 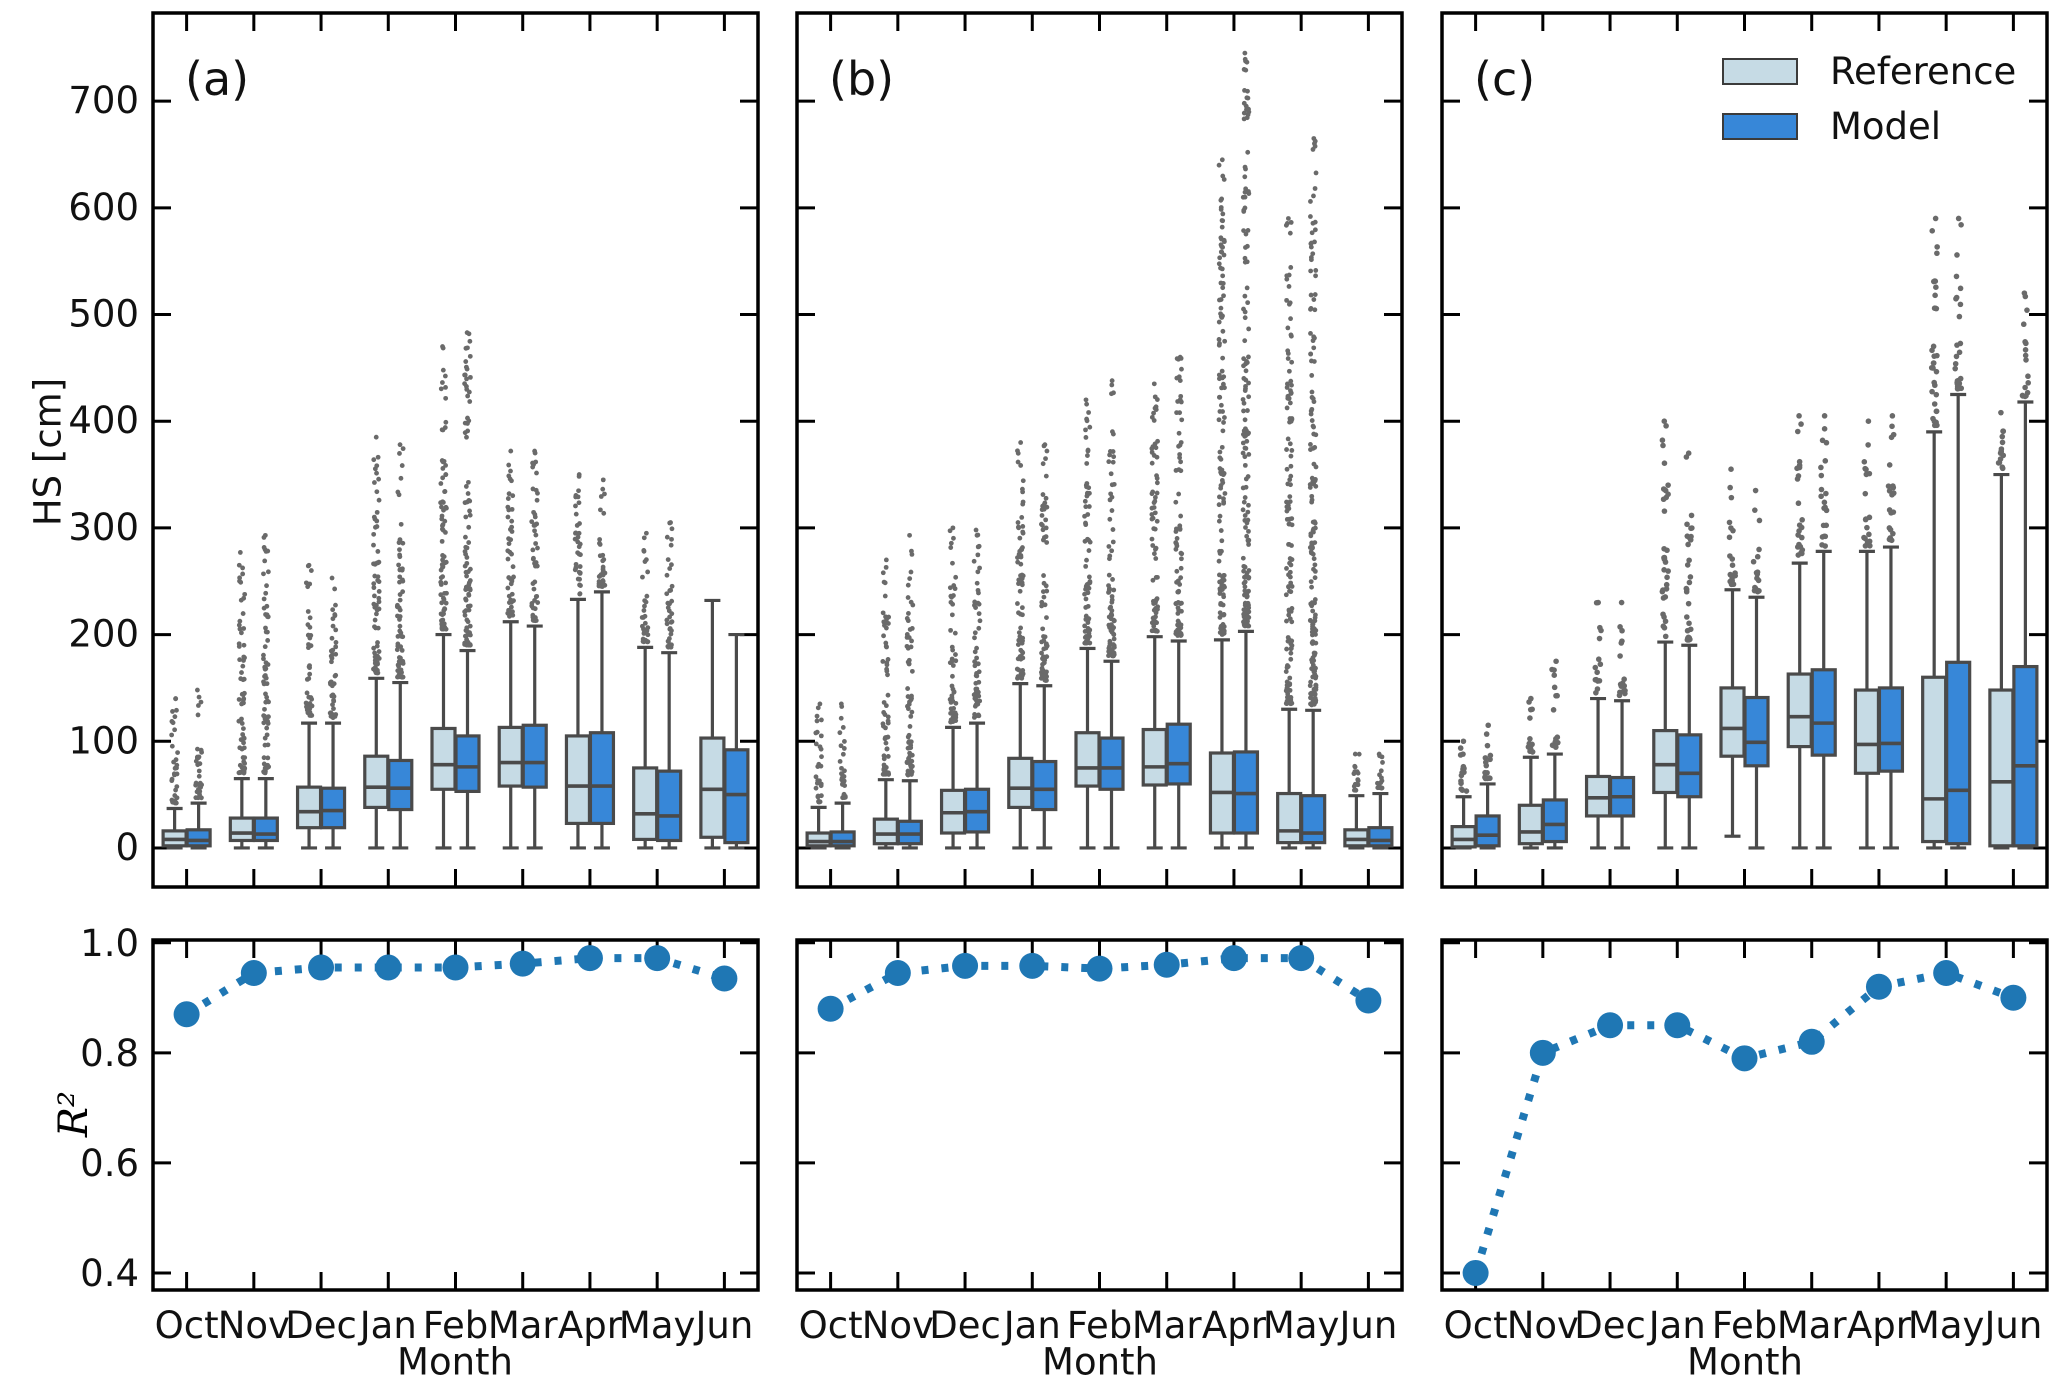 I want to click on month-tick-label: Jan, so click(x=1031, y=1325).